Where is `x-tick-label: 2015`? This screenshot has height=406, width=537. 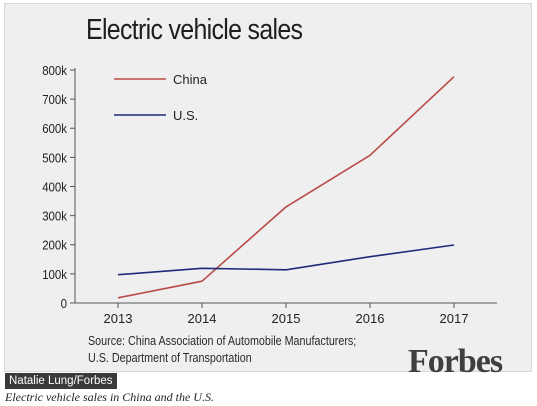
x-tick-label: 2015 is located at coordinates (286, 318).